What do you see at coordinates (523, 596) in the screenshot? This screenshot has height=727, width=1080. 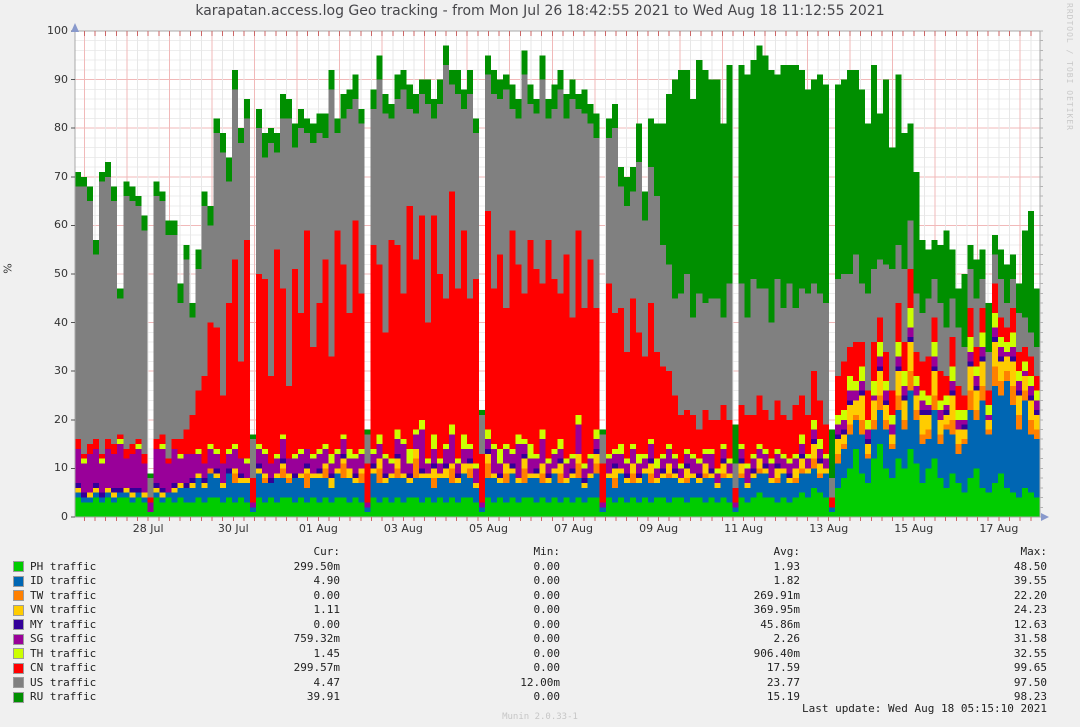 I see `legend-row-tw: TW traffic 0.00 0.00 269.91m 22.20` at bounding box center [523, 596].